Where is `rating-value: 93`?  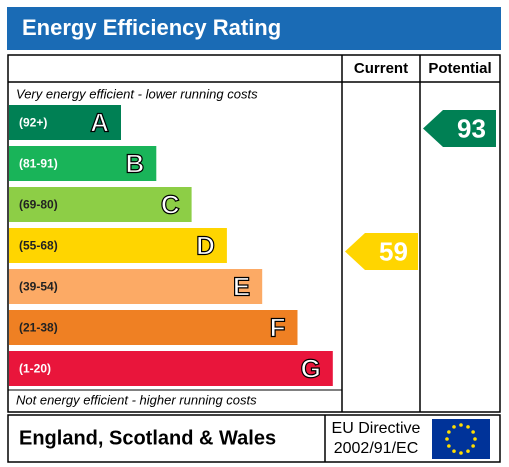
rating-value: 93 is located at coordinates (471, 128).